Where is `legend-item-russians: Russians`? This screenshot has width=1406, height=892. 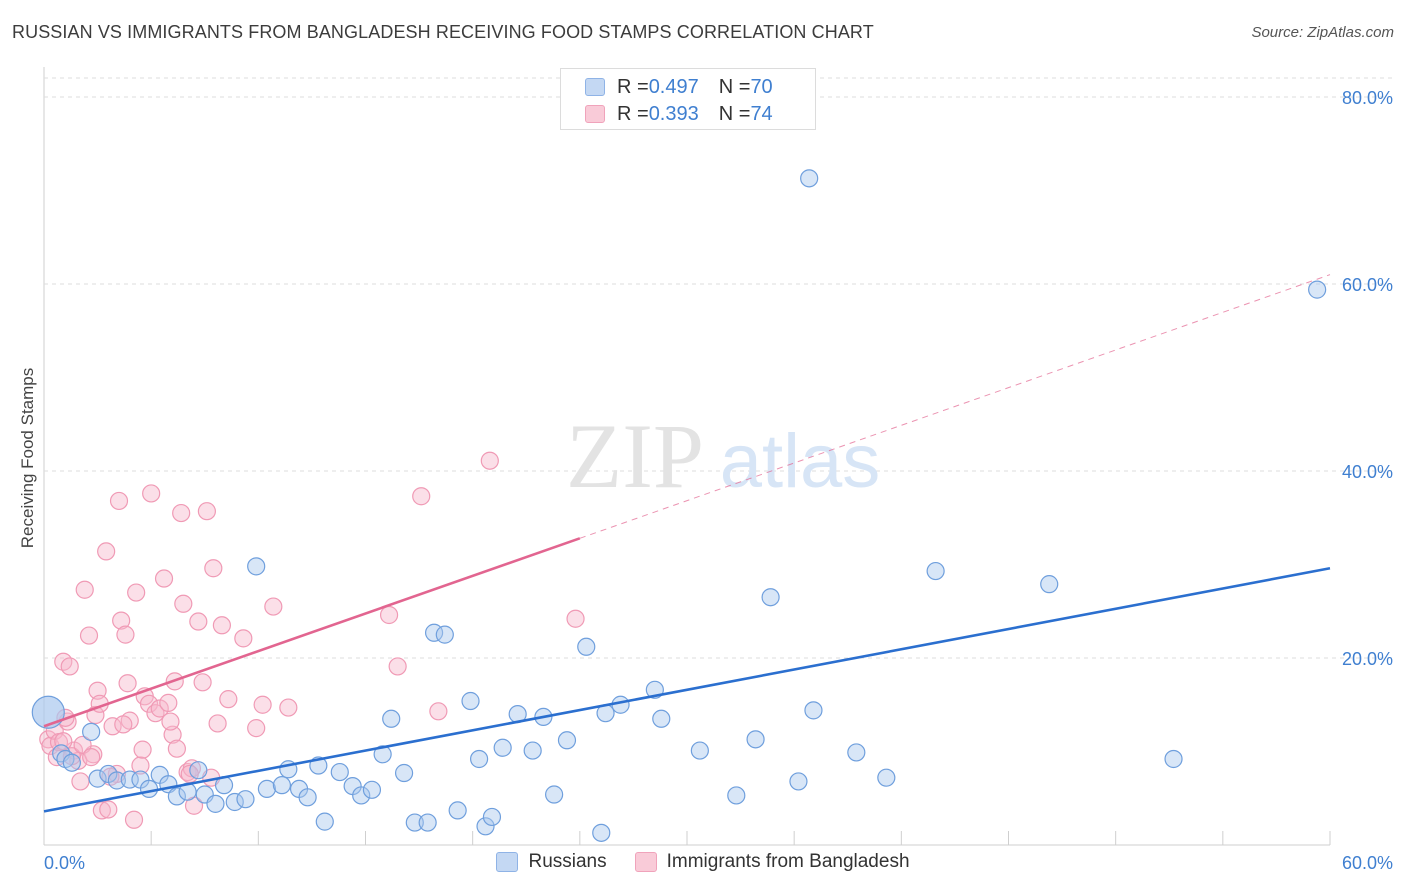
legend-item-russians: Russians is located at coordinates (551, 862).